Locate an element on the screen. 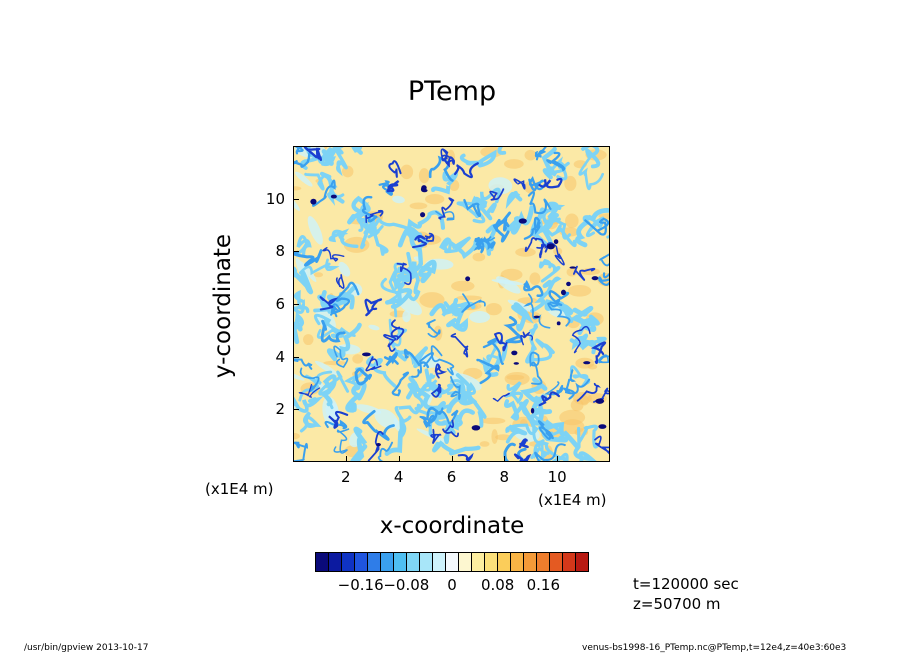 The height and width of the screenshot is (654, 904). colorbar-tick-label: 0.16 is located at coordinates (543, 585).